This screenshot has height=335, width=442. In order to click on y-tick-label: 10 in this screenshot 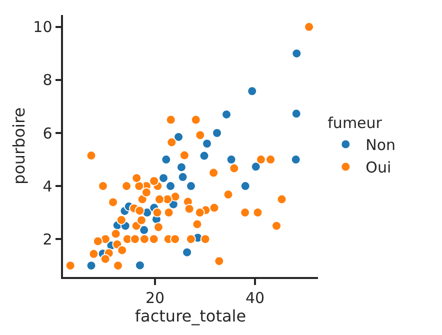, I will do `click(42, 27)`.